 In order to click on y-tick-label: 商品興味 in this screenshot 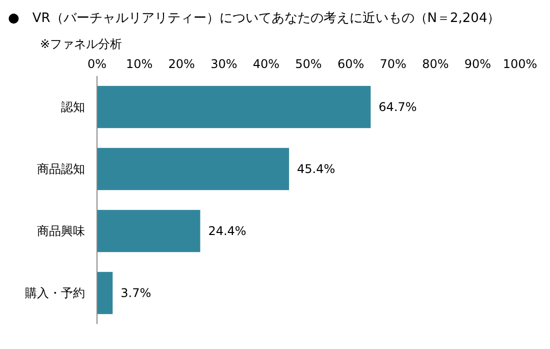, I will do `click(61, 231)`.